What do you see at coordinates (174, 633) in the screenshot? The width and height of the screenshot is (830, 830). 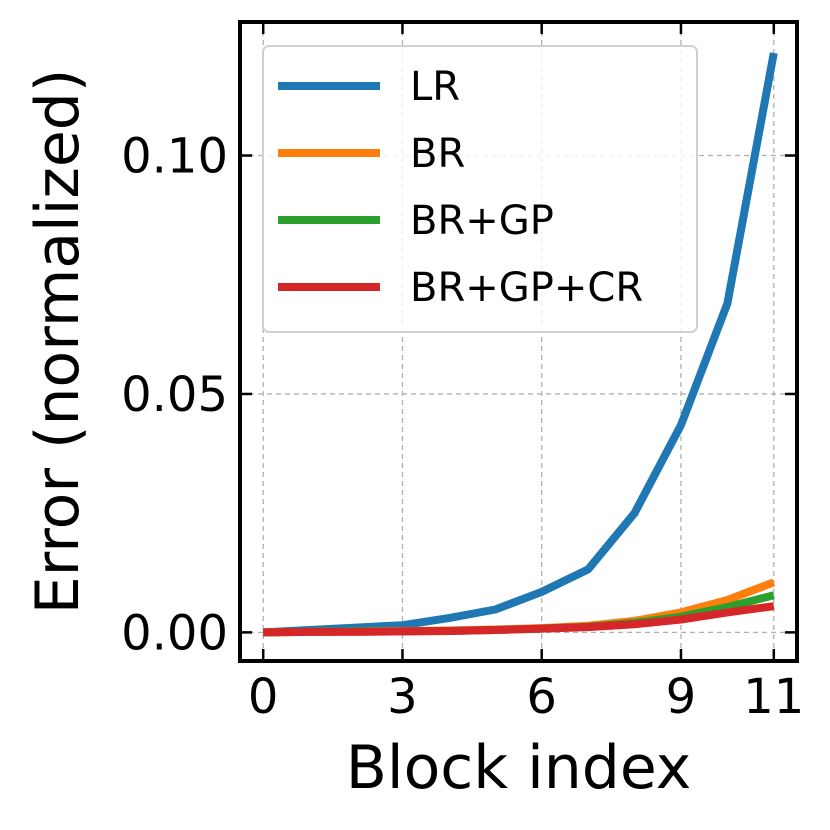 I see `y-tick-label: 0.00` at bounding box center [174, 633].